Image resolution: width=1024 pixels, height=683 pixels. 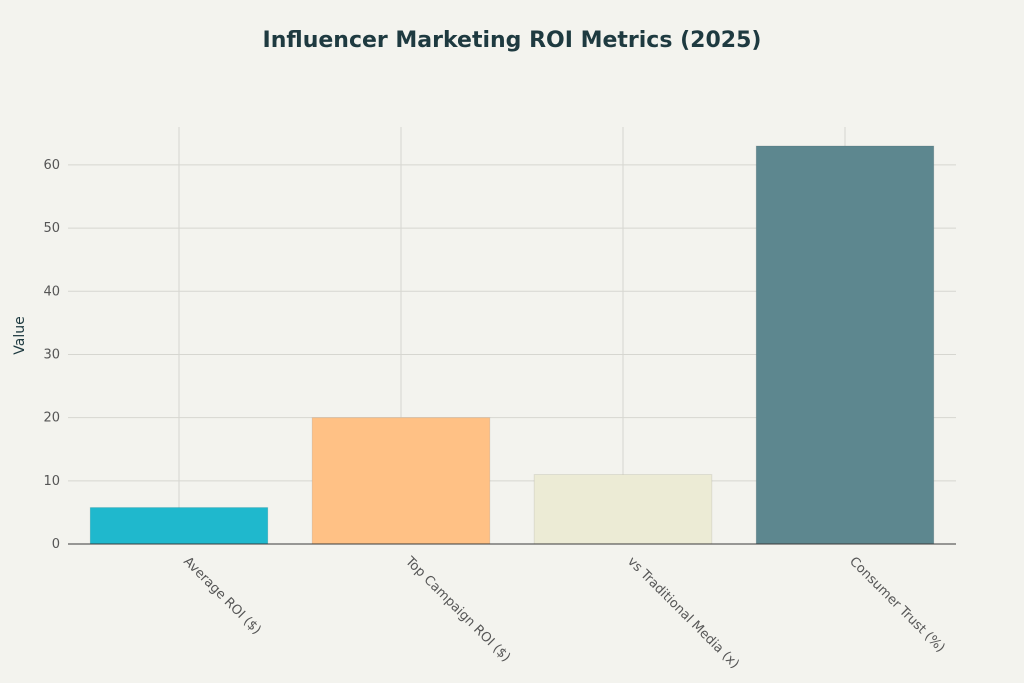 I want to click on x-tick-label: Consumer Trust (%), so click(x=897, y=605).